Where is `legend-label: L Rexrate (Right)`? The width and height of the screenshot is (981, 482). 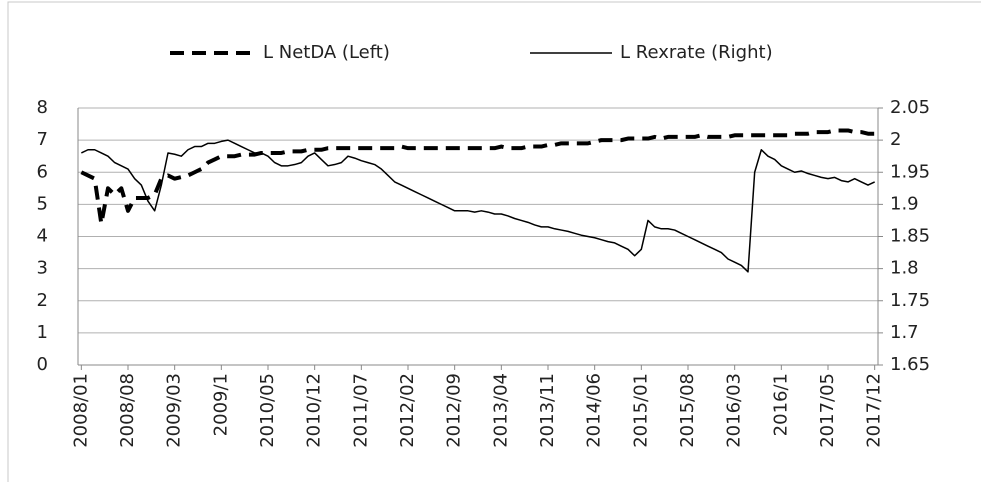 legend-label: L Rexrate (Right) is located at coordinates (696, 52).